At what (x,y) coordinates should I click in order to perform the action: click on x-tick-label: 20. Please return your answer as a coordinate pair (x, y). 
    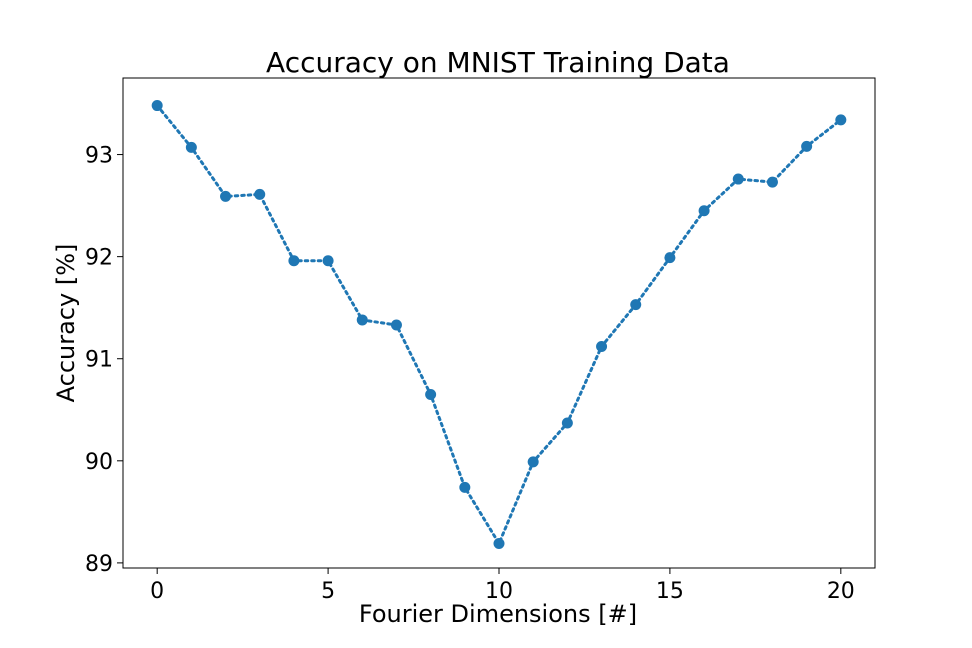
    Looking at the image, I should click on (841, 591).